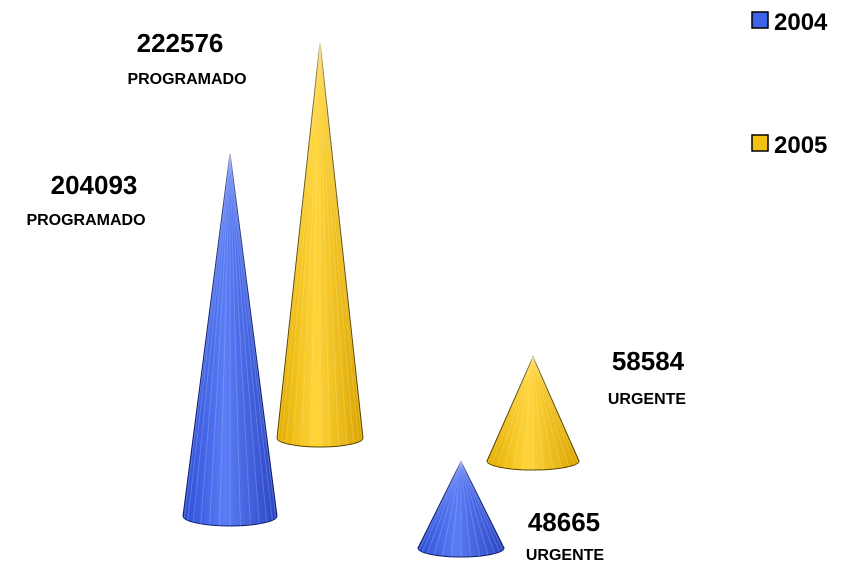  What do you see at coordinates (186, 79) in the screenshot?
I see `category-label-2005-programado: PROGRAMADO` at bounding box center [186, 79].